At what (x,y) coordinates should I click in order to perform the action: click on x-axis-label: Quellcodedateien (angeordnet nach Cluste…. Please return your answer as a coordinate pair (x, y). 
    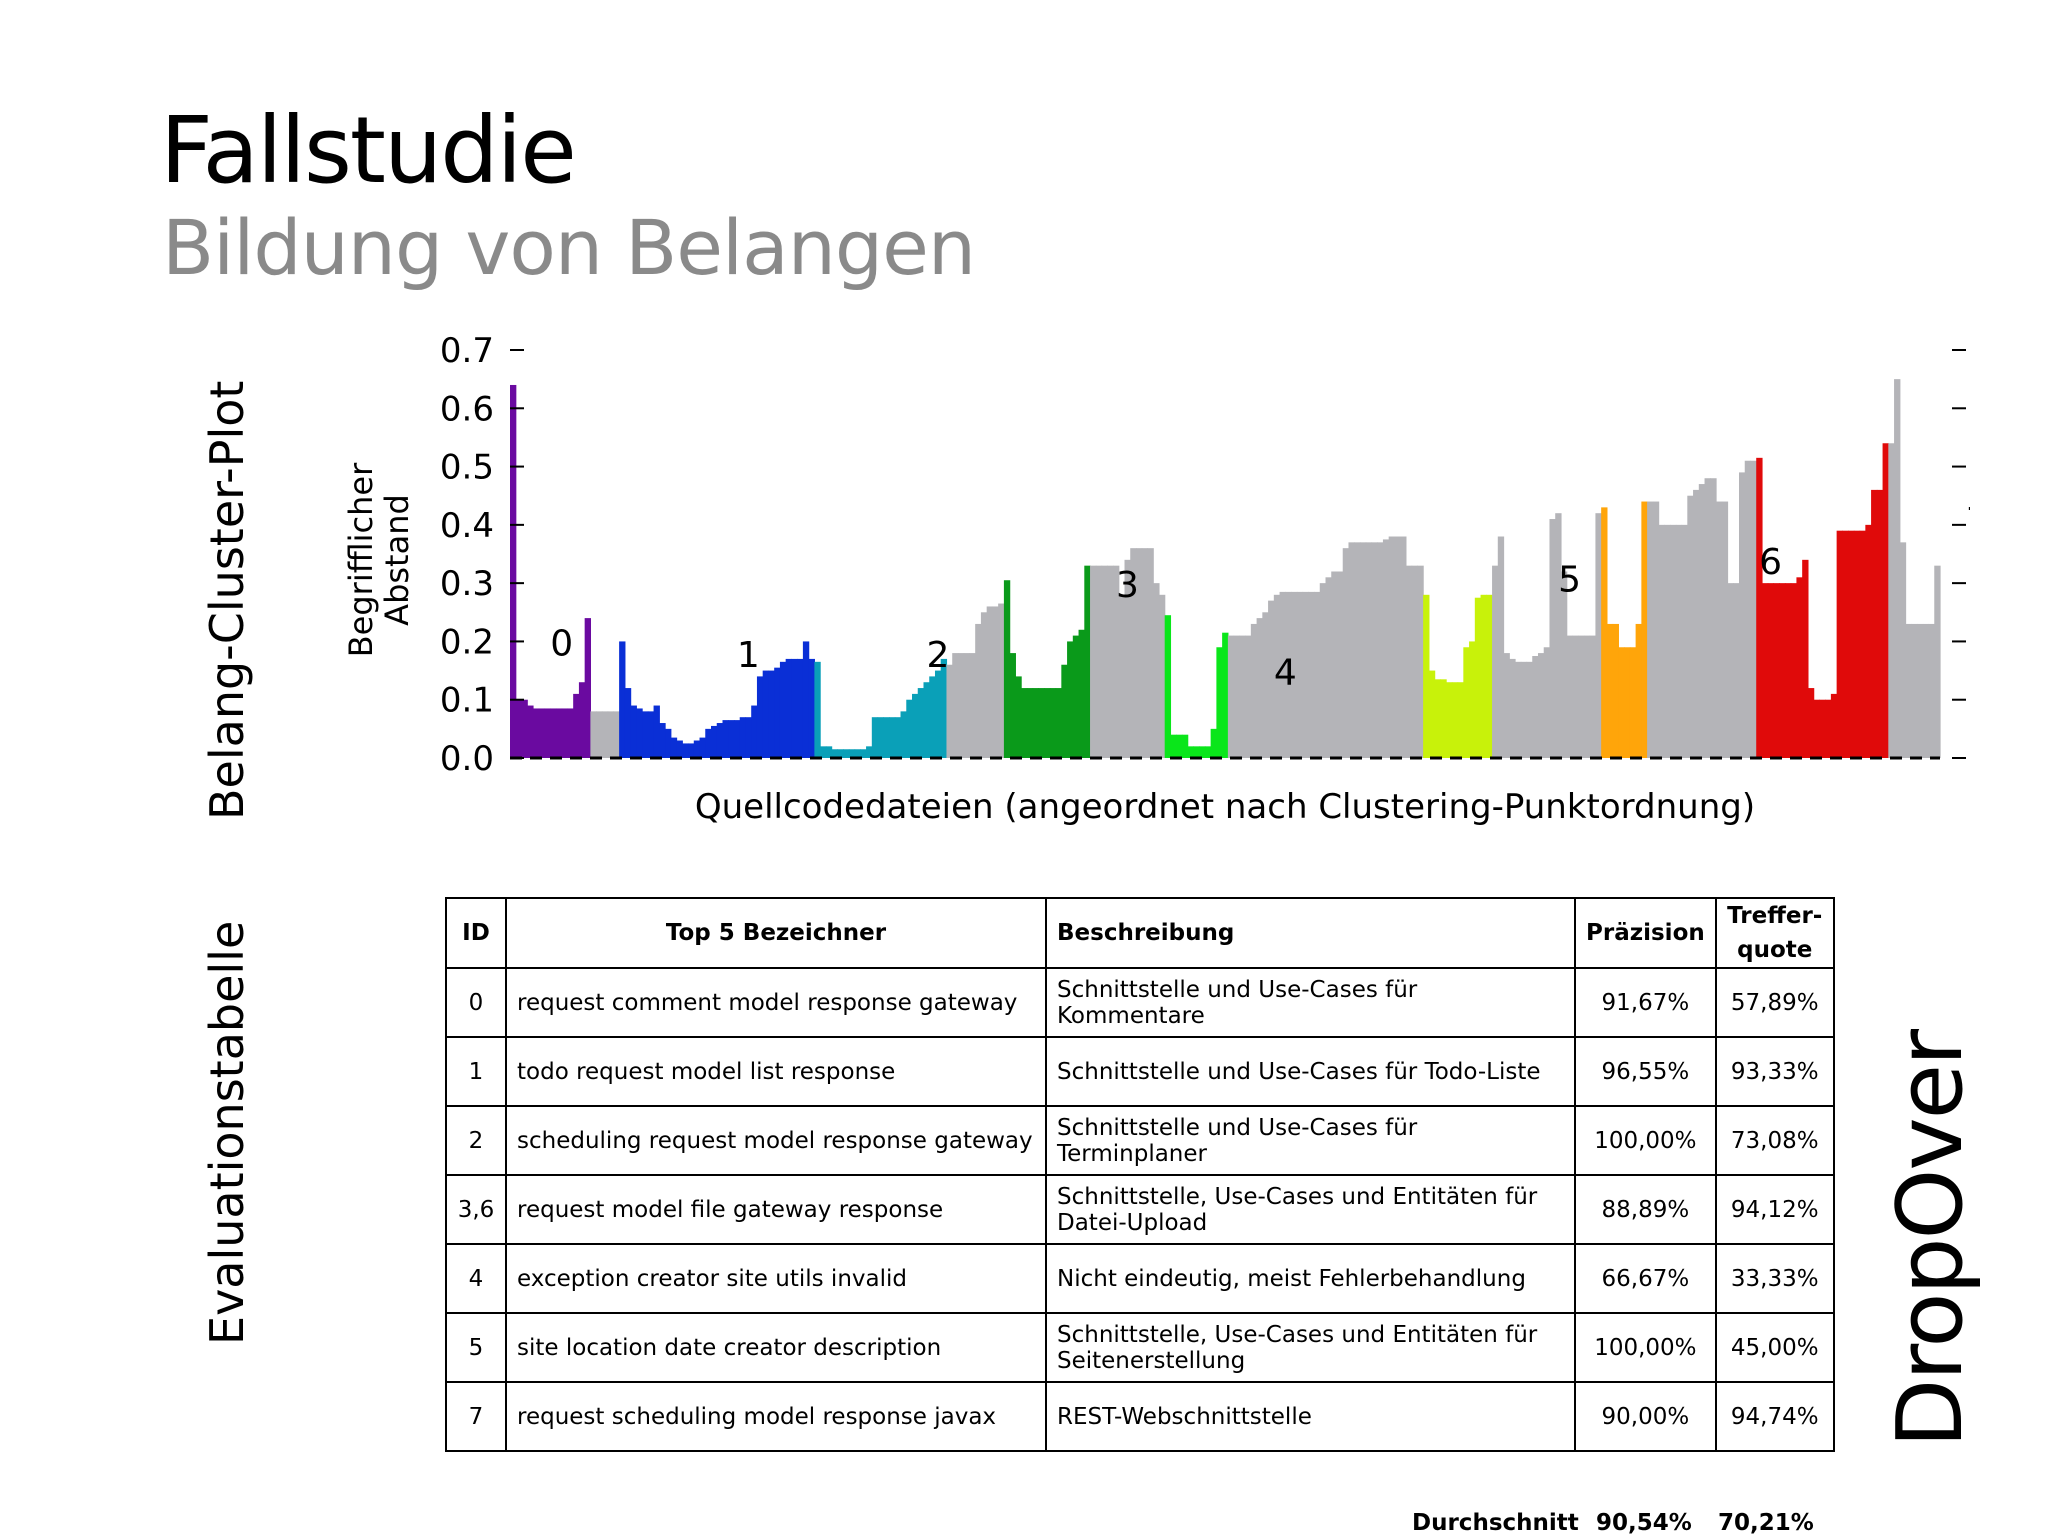
    Looking at the image, I should click on (1225, 807).